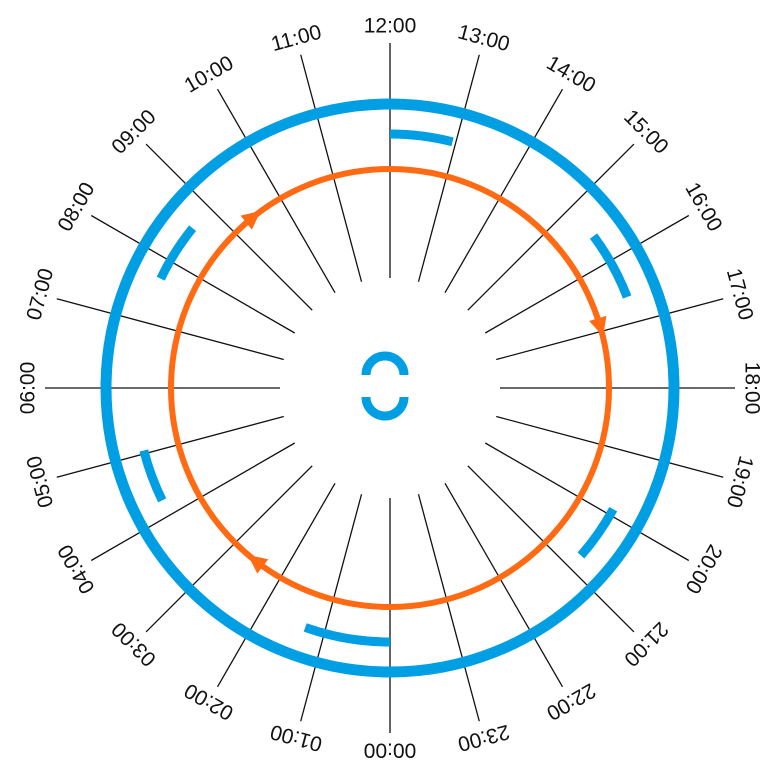  Describe the element at coordinates (76, 568) in the screenshot. I see `hour-label: 04:00` at that location.